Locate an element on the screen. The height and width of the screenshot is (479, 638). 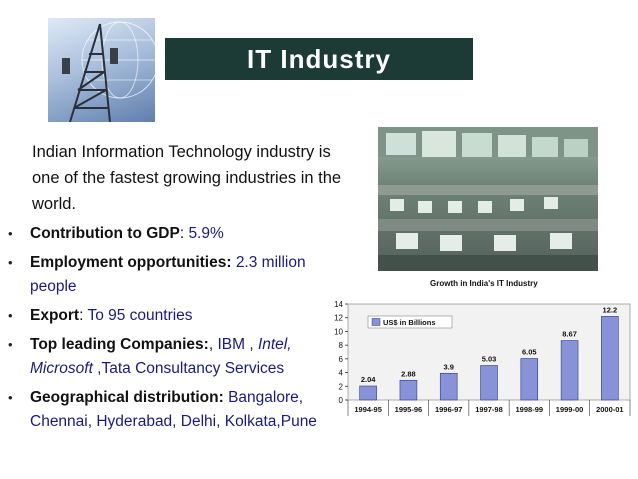
x-tick-label: 1999-00 is located at coordinates (570, 409).